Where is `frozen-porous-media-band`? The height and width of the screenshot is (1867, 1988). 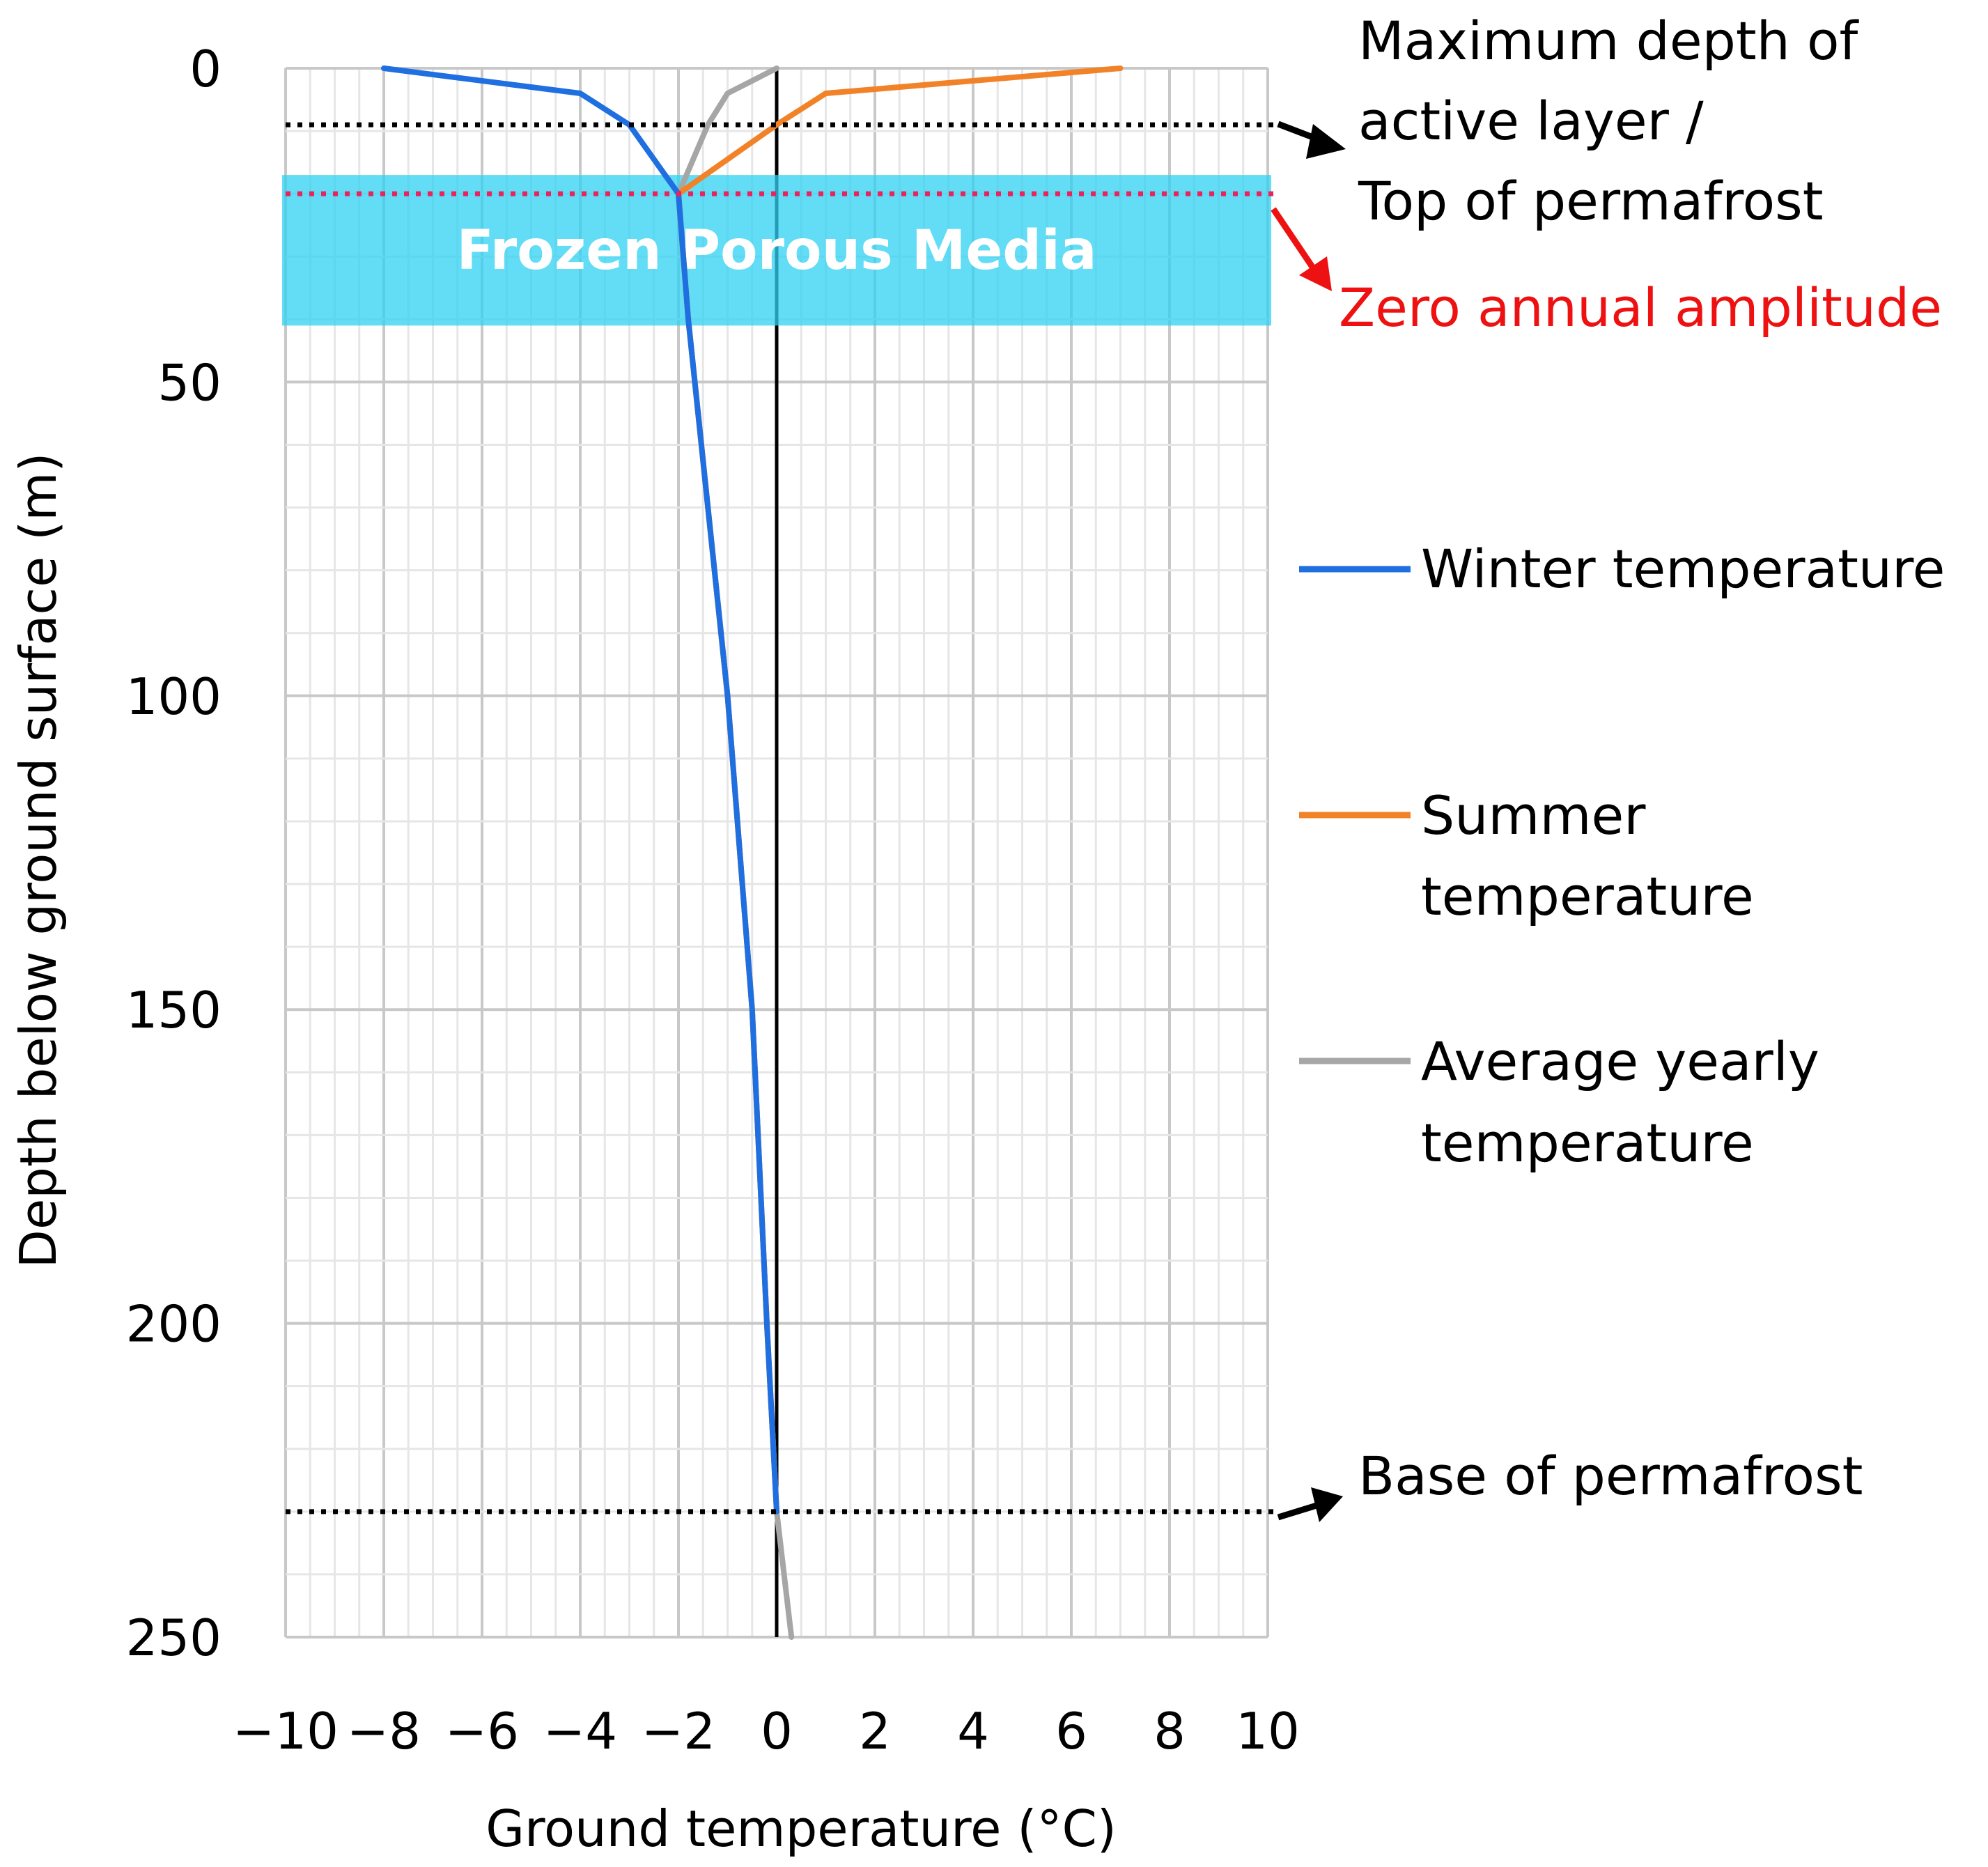 frozen-porous-media-band is located at coordinates (776, 250).